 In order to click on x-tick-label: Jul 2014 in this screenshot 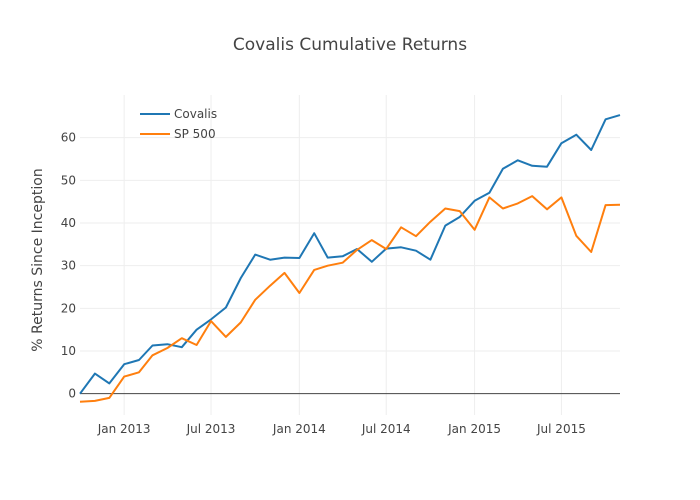, I will do `click(386, 429)`.